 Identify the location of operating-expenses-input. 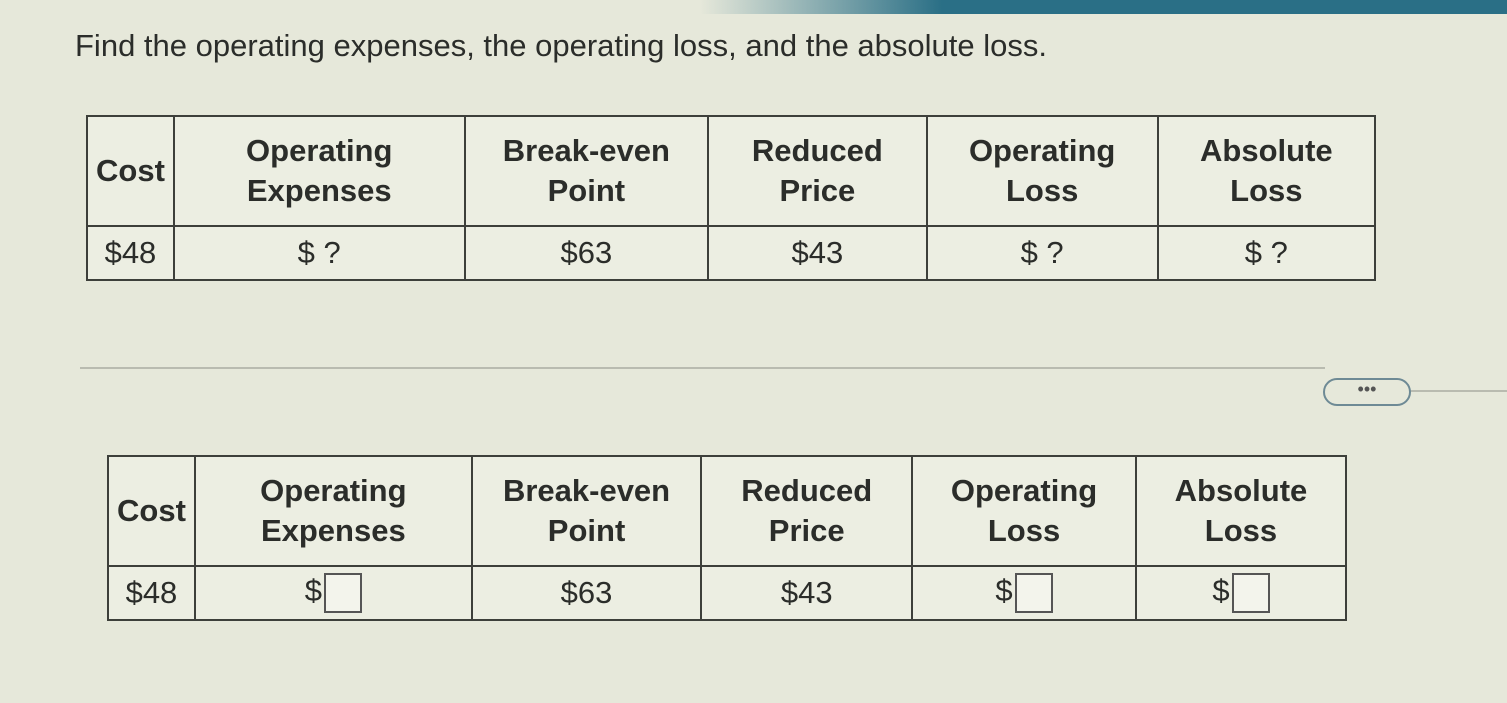
(342, 593).